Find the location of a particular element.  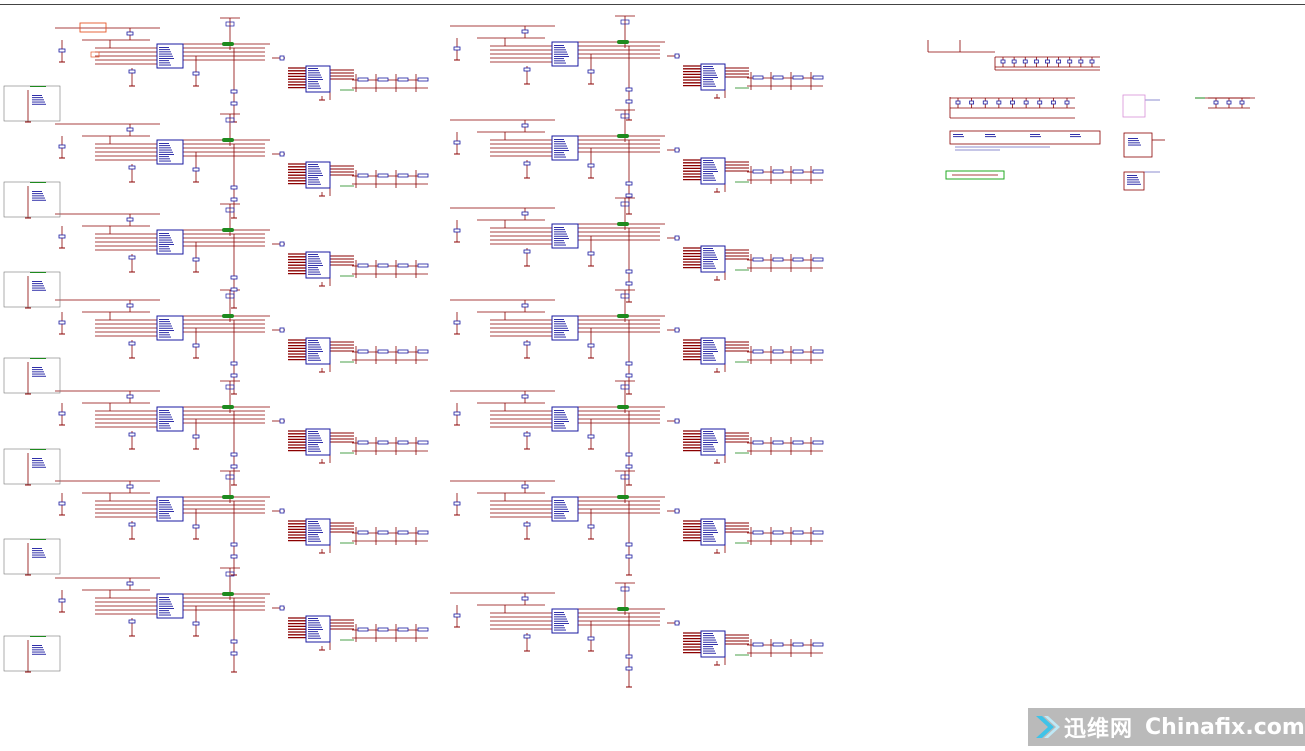

test-point is located at coordinates (677, 238).